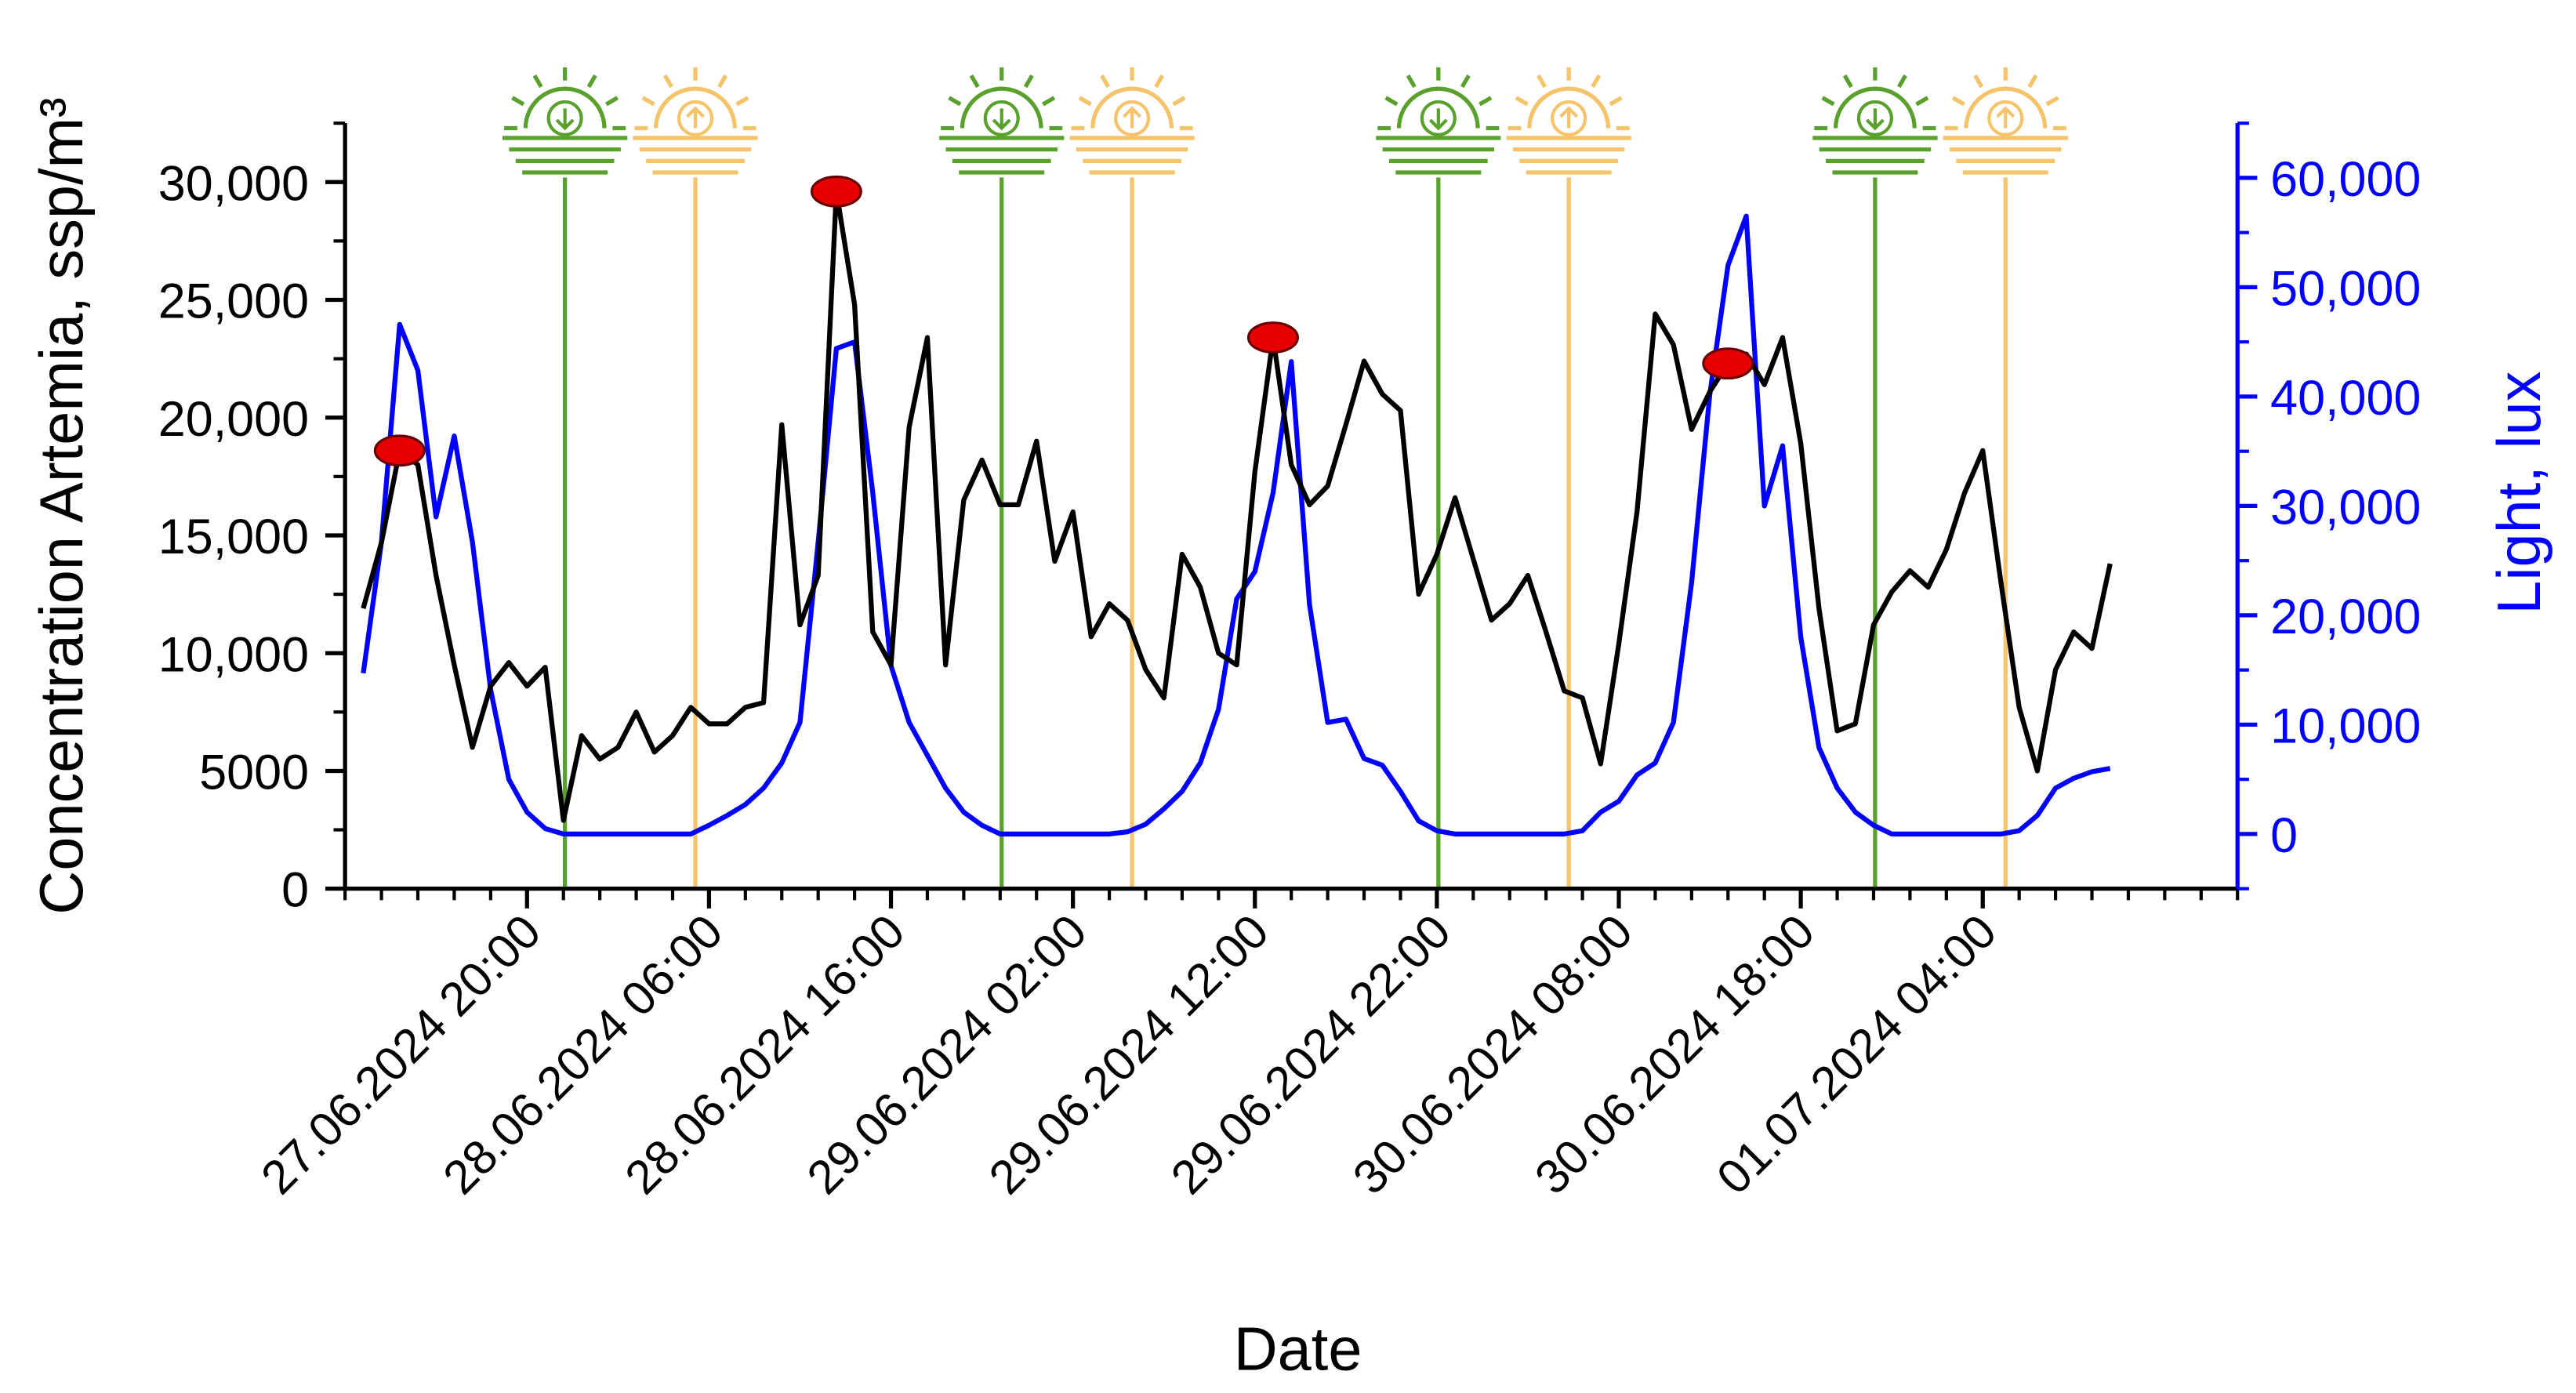  I want to click on y-tick-label: 0, so click(295, 891).